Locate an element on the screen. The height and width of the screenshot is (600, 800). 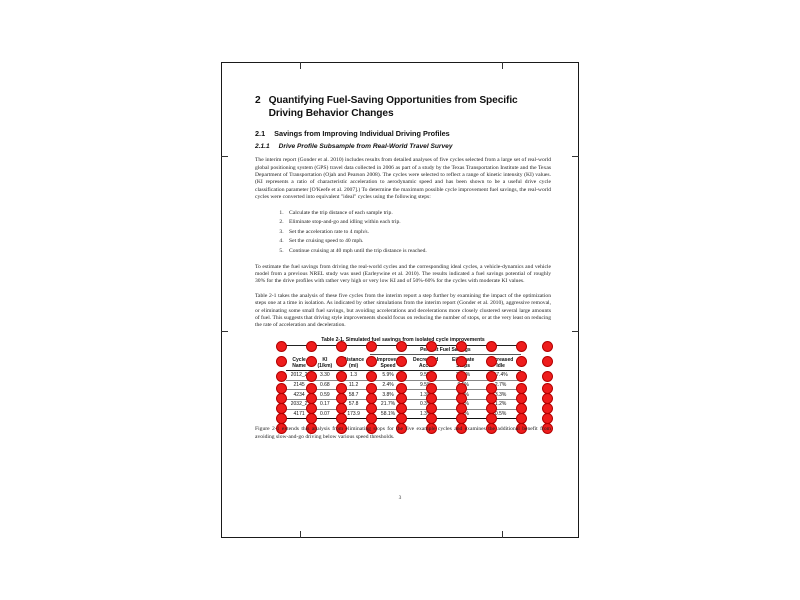
table-cell: 2032_2 is located at coordinates (299, 404).